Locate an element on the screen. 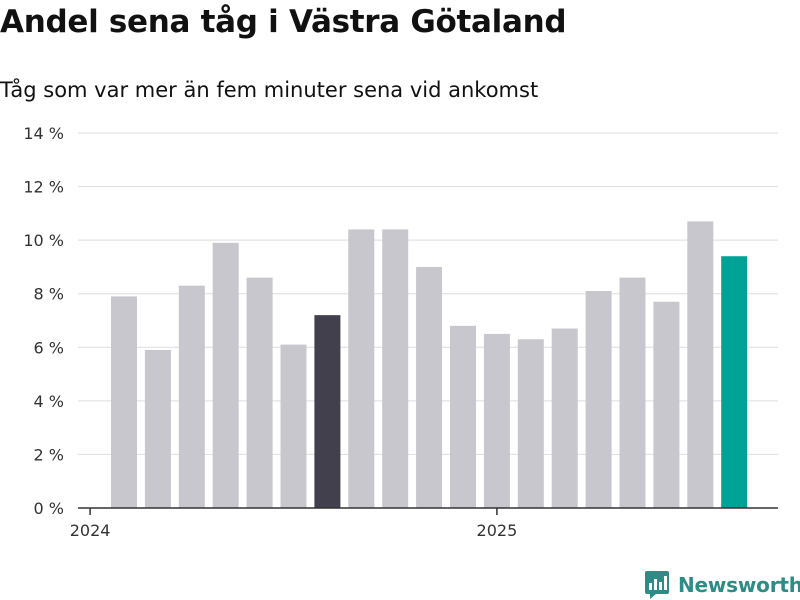  x-tick-label: 2025 is located at coordinates (497, 530).